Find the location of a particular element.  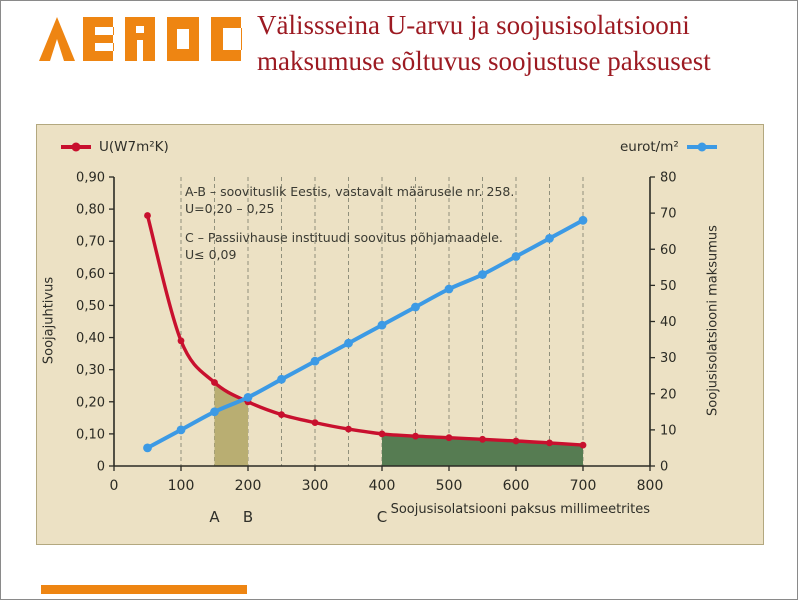

x-tick-label: 700 is located at coordinates (583, 486).